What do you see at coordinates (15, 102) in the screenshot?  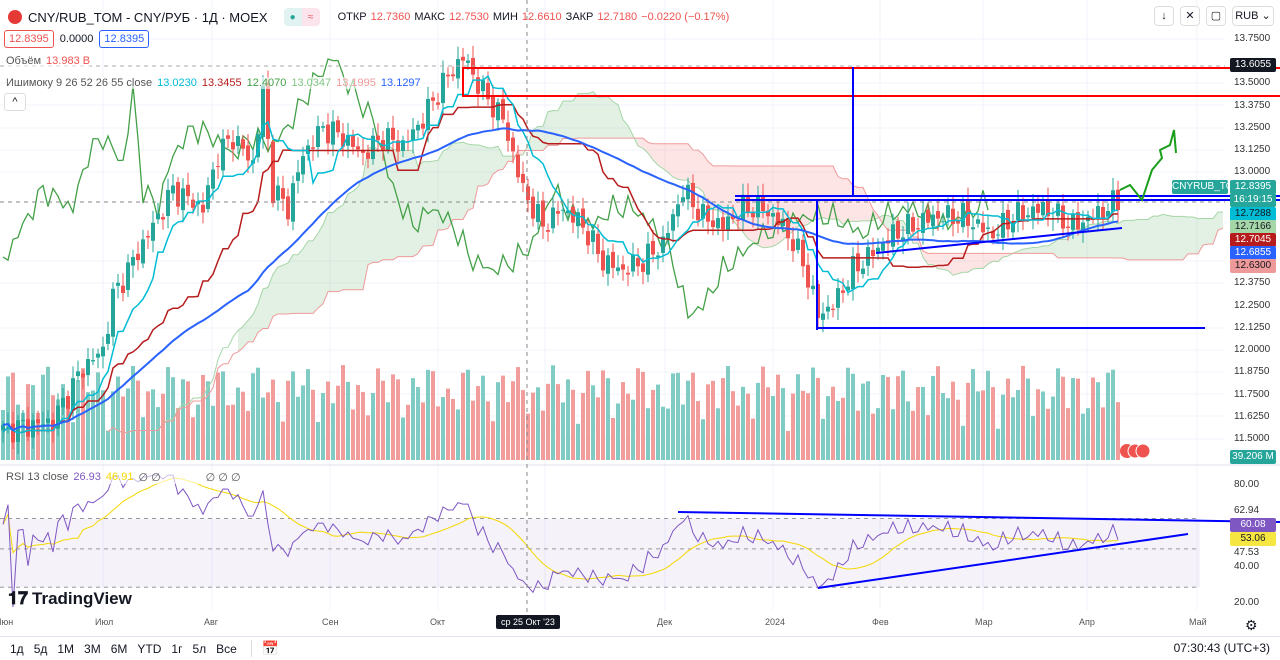 I see `collapse-legend-button: ^` at bounding box center [15, 102].